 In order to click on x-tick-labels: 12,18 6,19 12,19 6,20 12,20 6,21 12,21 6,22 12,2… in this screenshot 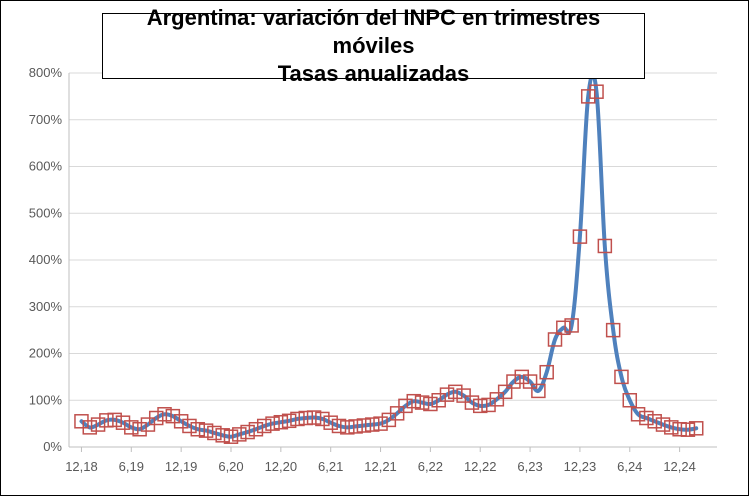, I will do `click(380, 466)`.